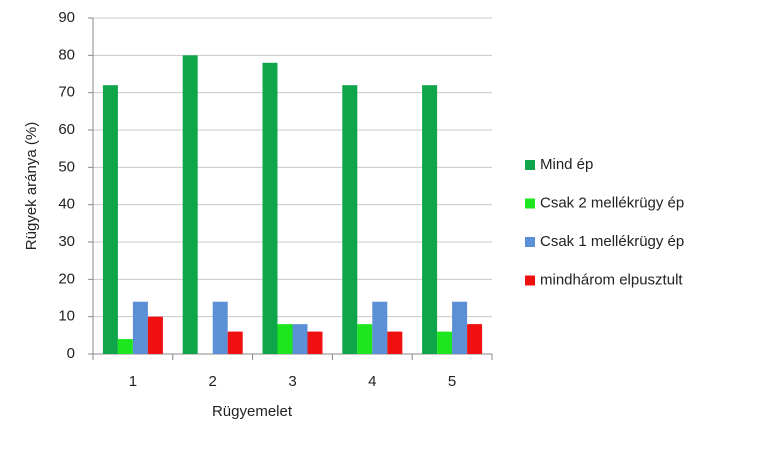 The width and height of the screenshot is (760, 453). Describe the element at coordinates (66, 278) in the screenshot. I see `y-tick-label: 20` at that location.